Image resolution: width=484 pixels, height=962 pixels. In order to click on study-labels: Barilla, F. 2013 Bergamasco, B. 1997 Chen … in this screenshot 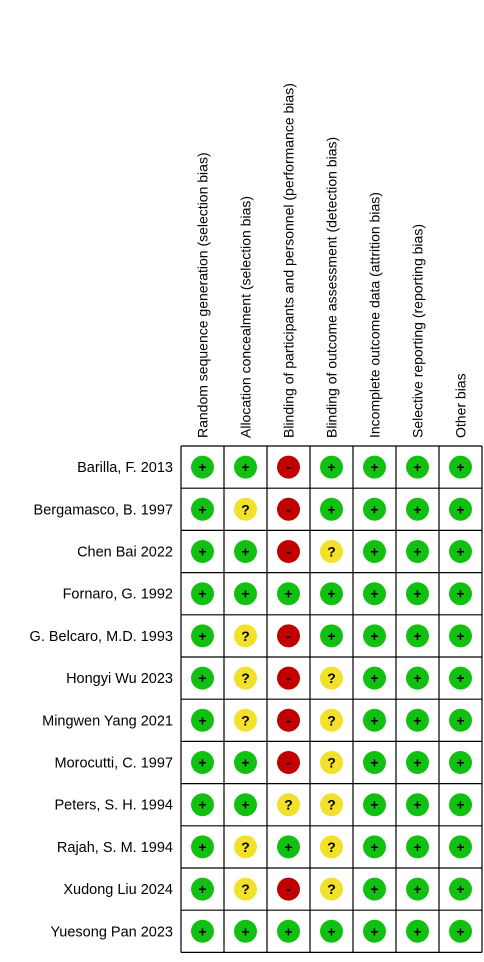, I will do `click(101, 700)`.